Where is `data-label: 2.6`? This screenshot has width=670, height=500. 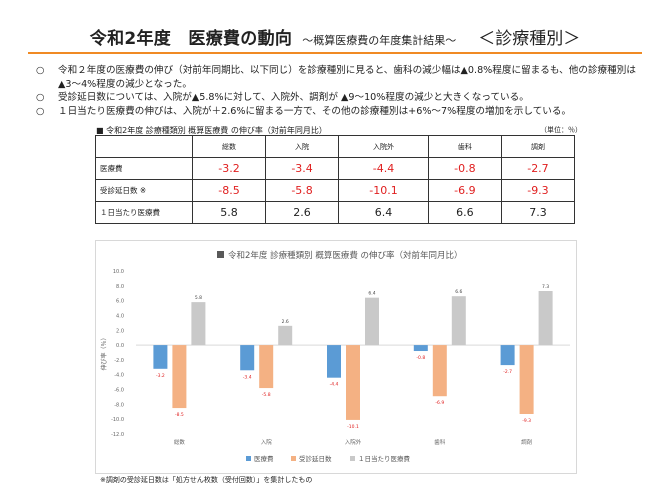 data-label: 2.6 is located at coordinates (285, 322).